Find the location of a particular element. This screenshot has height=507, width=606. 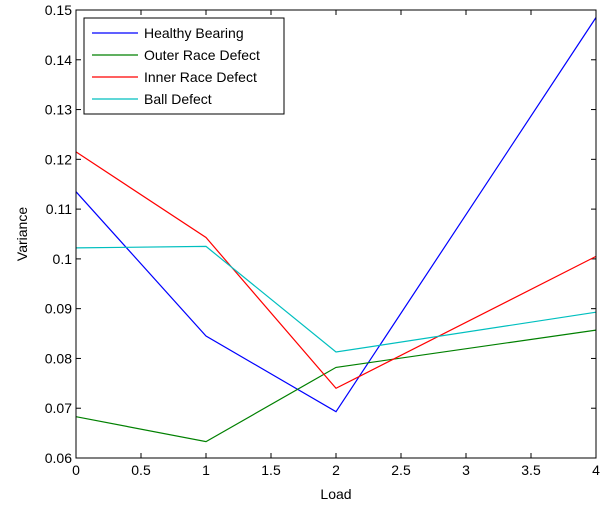

x-tick-label: 1 is located at coordinates (206, 470).